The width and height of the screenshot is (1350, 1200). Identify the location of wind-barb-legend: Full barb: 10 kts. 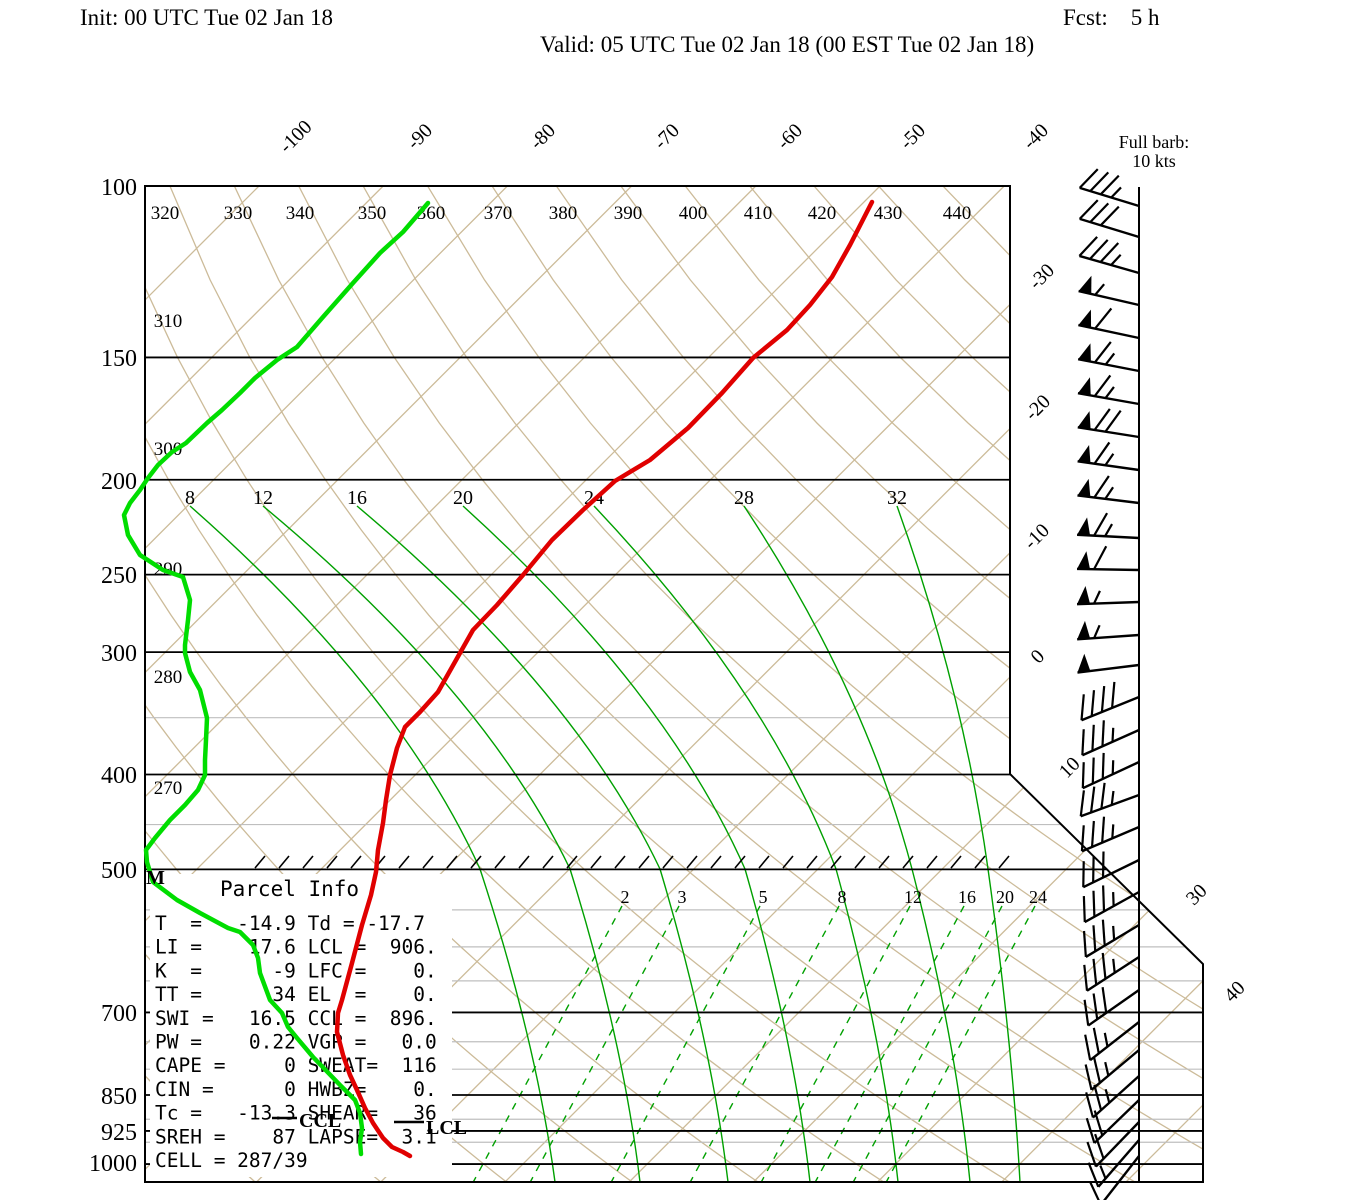
(1154, 151).